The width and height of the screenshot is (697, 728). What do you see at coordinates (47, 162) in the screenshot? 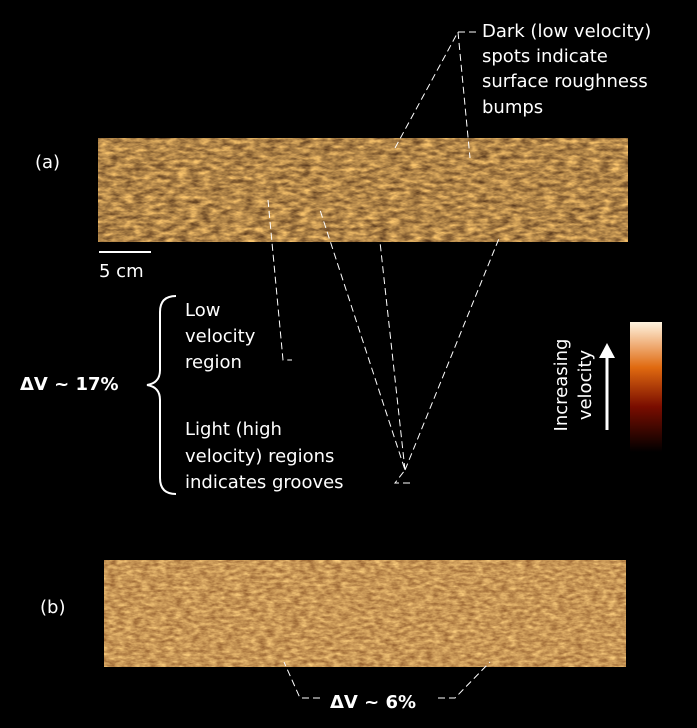
I see `panel-label: (a)` at bounding box center [47, 162].